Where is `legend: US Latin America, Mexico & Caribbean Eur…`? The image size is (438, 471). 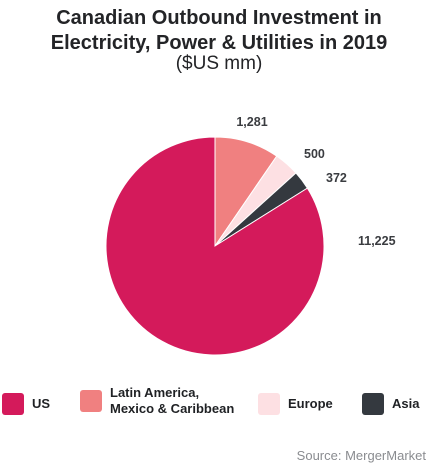 legend: US Latin America, Mexico & Caribbean Eur… is located at coordinates (219, 405).